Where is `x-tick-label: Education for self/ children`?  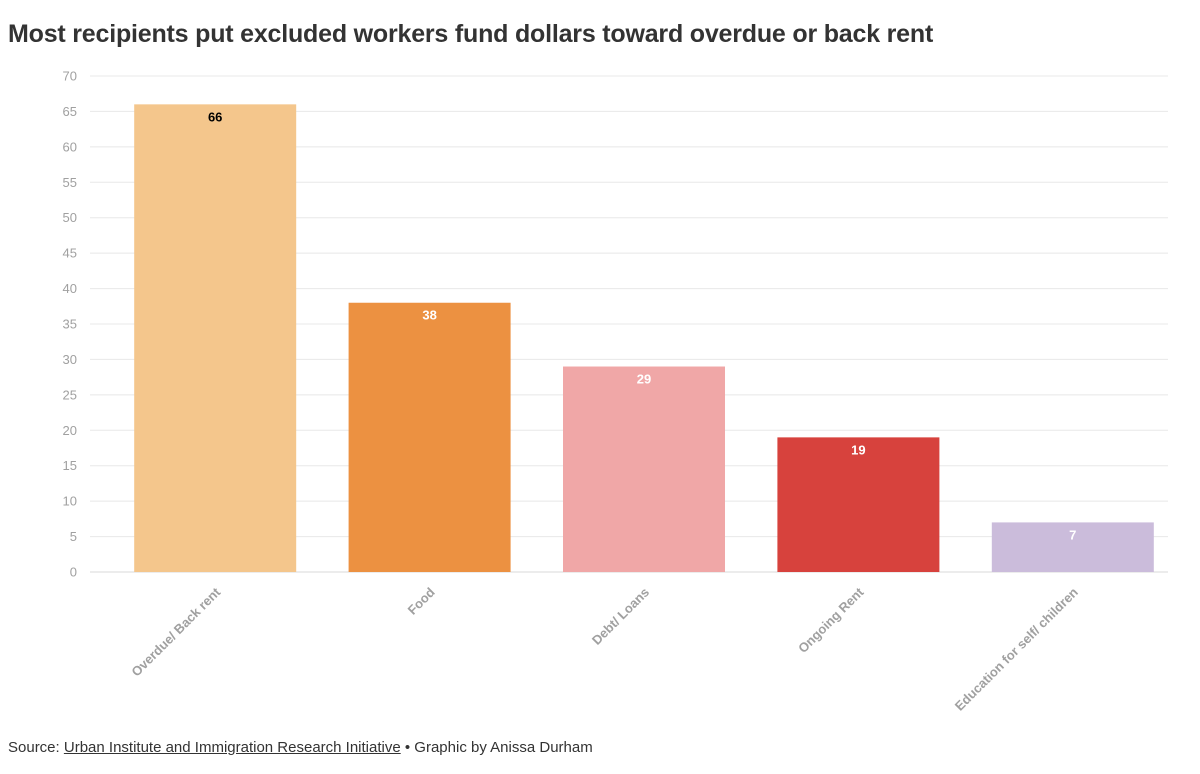
x-tick-label: Education for self/ children is located at coordinates (1016, 648).